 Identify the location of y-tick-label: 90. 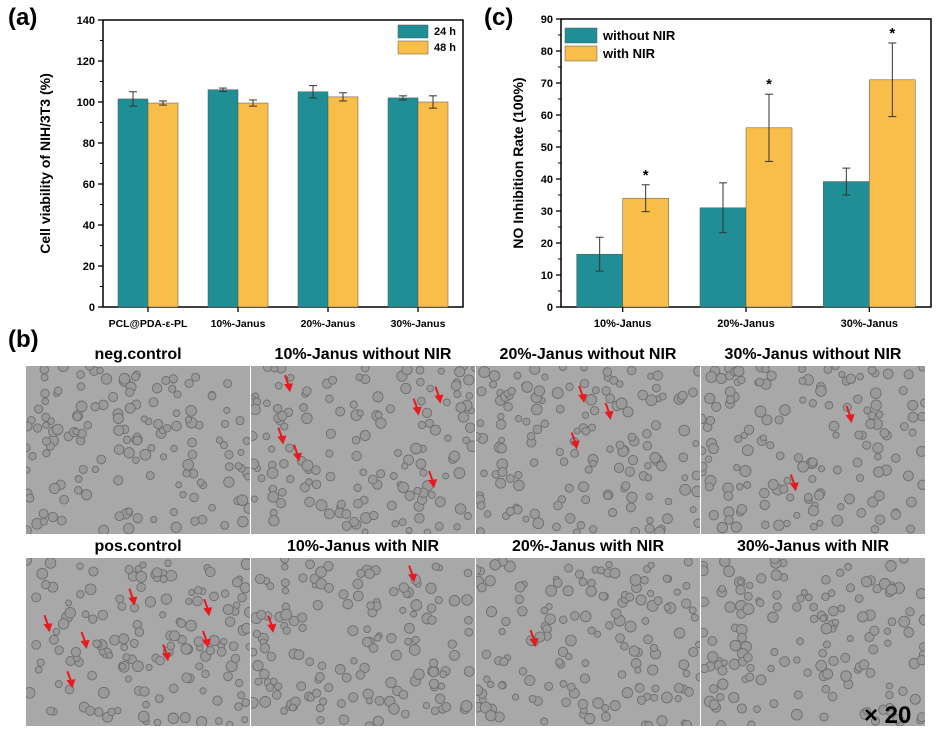
(547, 20).